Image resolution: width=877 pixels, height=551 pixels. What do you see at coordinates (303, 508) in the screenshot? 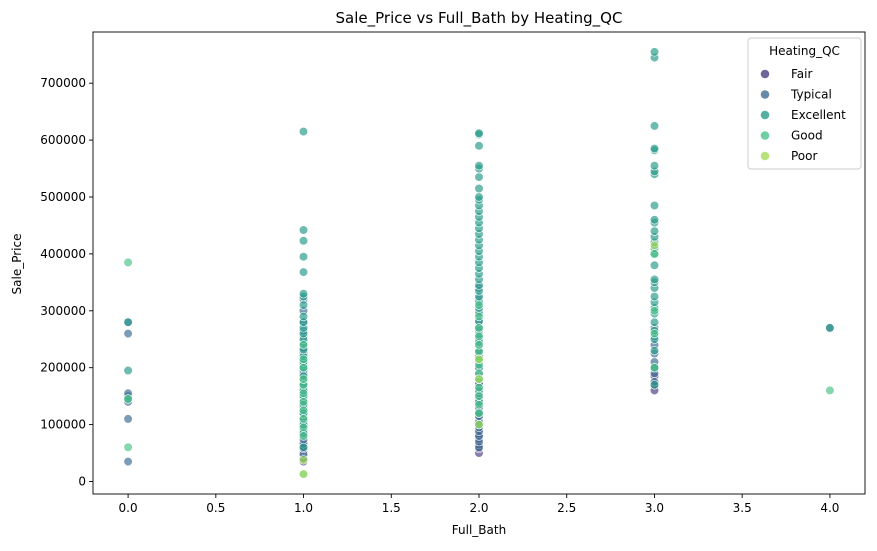
I see `x-tick-label: 1.0` at bounding box center [303, 508].